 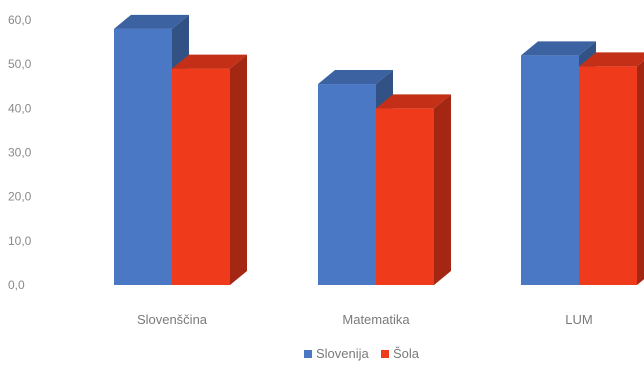 What do you see at coordinates (16, 285) in the screenshot?
I see `y-tick-label: 0,0` at bounding box center [16, 285].